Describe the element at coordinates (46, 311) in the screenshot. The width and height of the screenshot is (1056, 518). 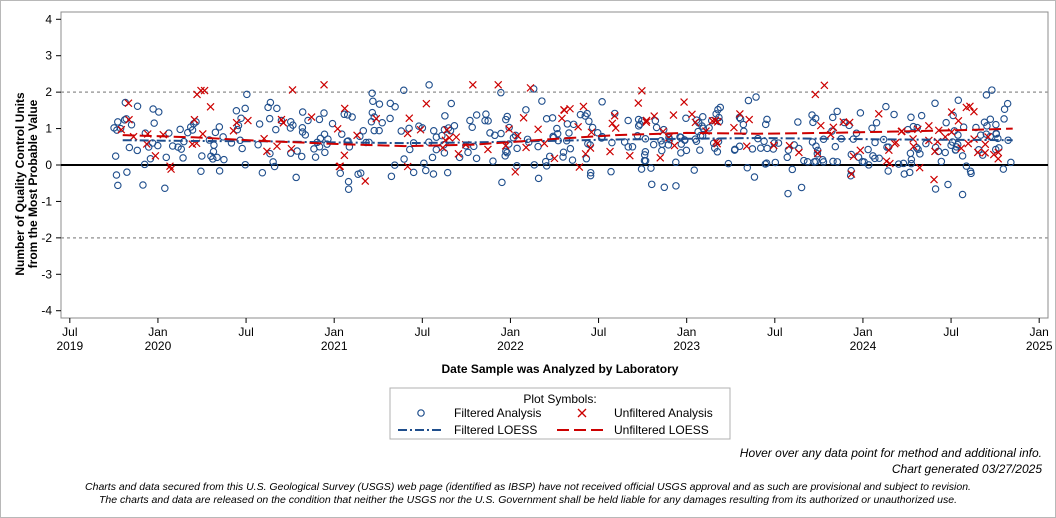
I see `y-tick-label: -4` at that location.